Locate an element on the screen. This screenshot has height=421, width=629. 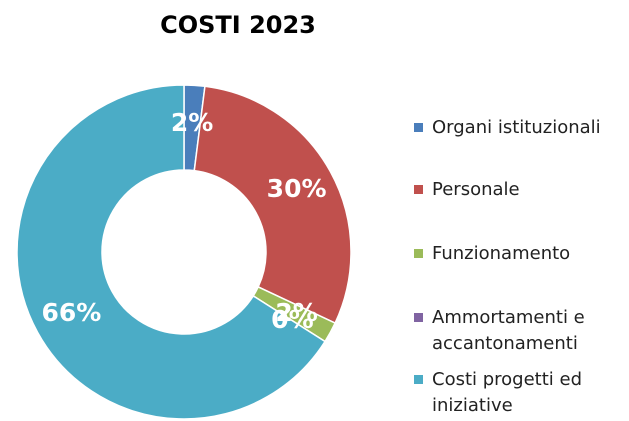
legend-label: Personale is located at coordinates (476, 189).